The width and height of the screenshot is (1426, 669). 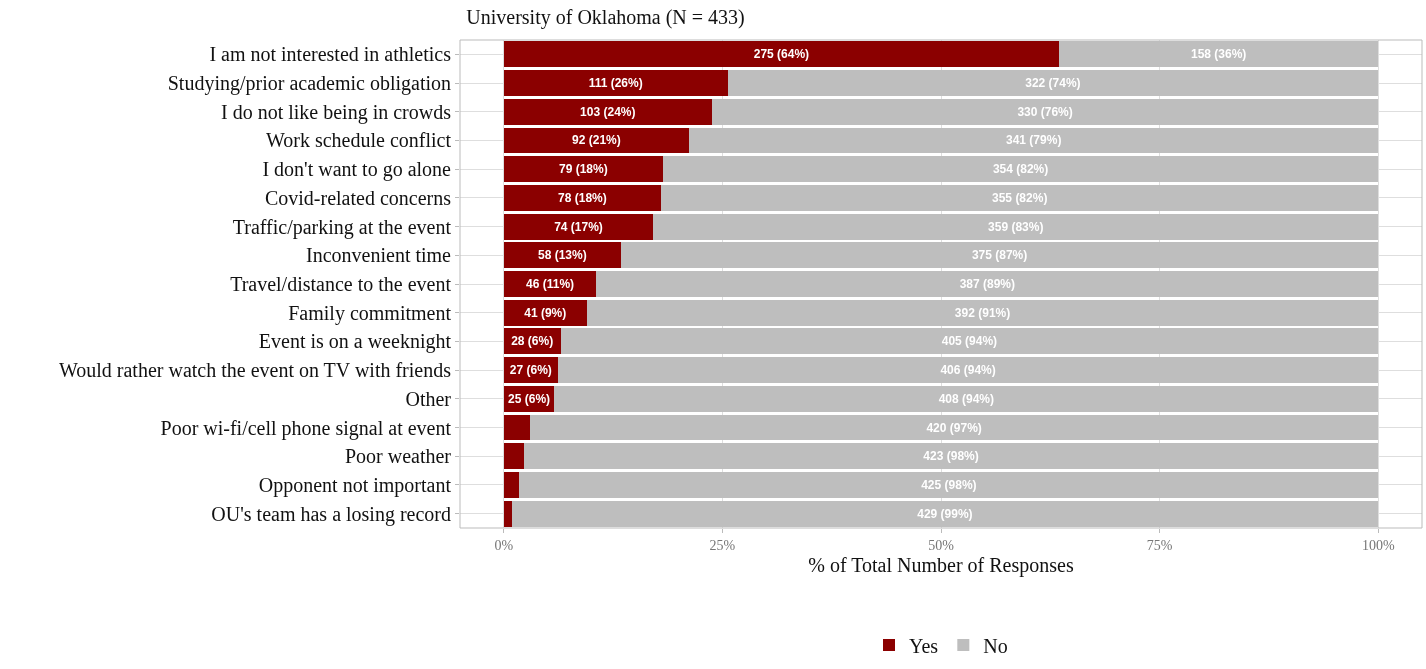 I want to click on y-tick-label: I don't want to go alone, so click(x=357, y=170).